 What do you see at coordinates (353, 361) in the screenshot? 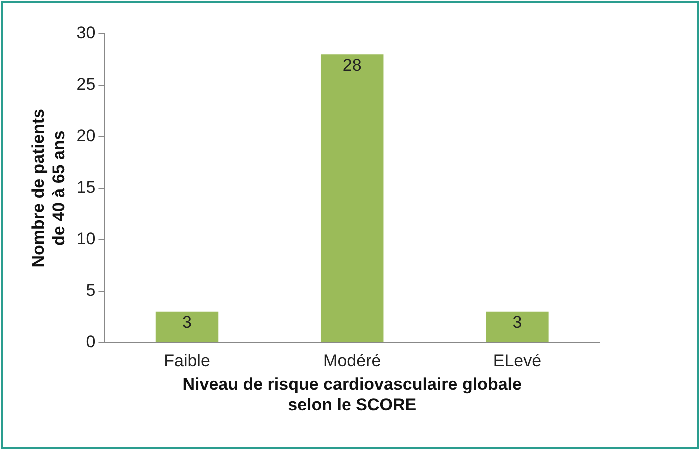
I see `x-tick-label: Modéré` at bounding box center [353, 361].